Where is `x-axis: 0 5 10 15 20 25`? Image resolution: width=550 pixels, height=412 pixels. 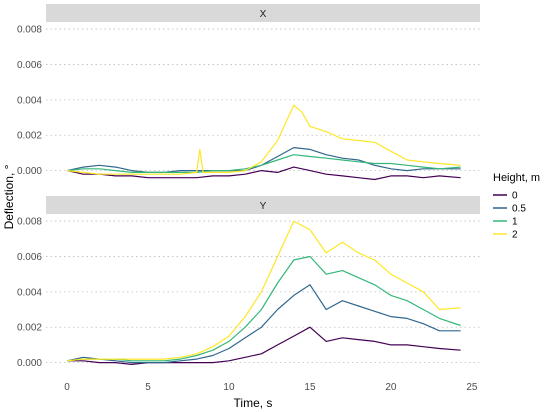 x-axis: 0 5 10 15 20 25 is located at coordinates (271, 387).